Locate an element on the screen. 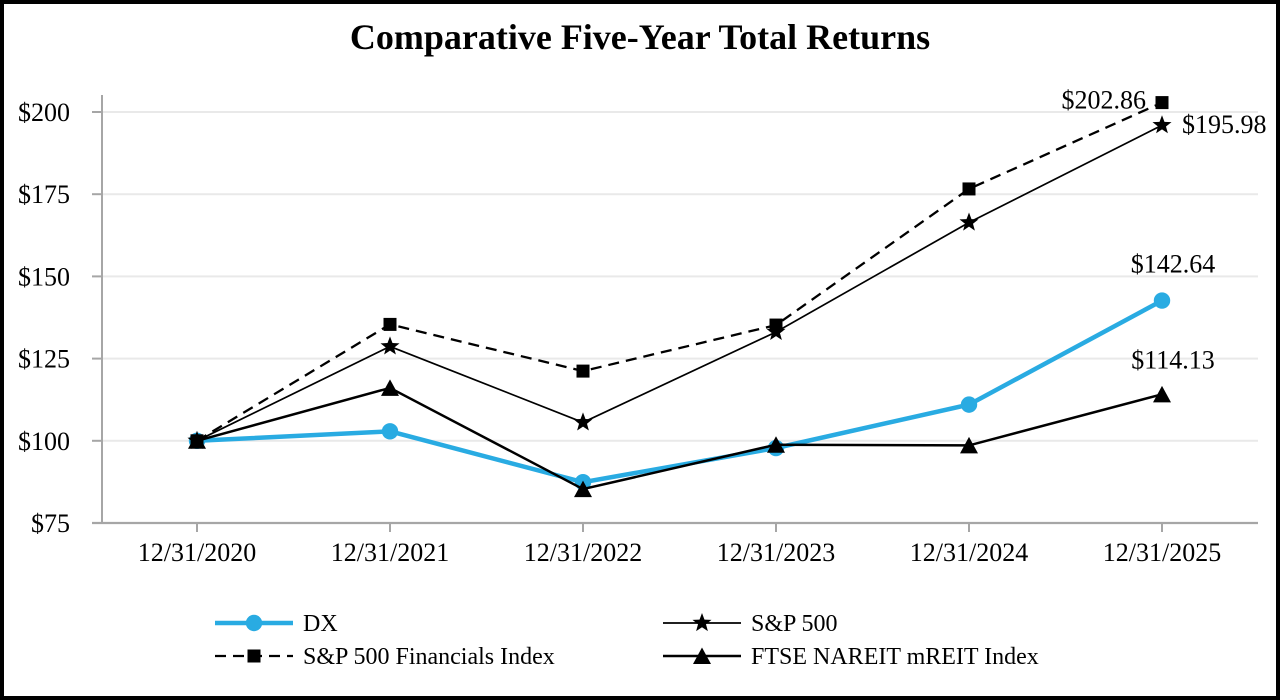 This screenshot has width=1280, height=700. series-end-value-label: $142.64 is located at coordinates (1173, 264).